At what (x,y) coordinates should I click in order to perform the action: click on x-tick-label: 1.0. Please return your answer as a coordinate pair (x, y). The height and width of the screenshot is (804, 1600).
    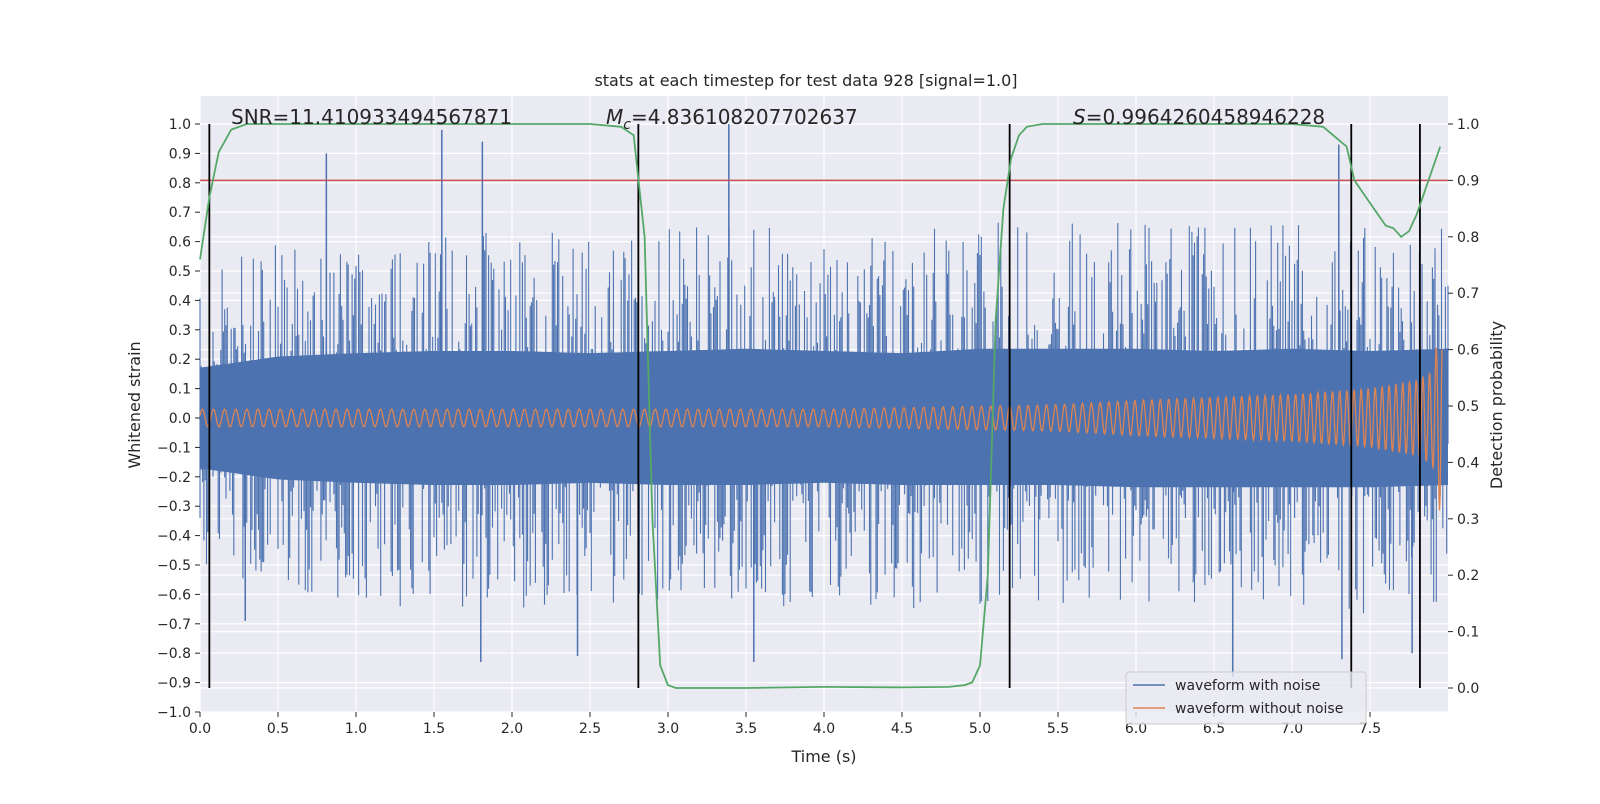
    Looking at the image, I should click on (356, 729).